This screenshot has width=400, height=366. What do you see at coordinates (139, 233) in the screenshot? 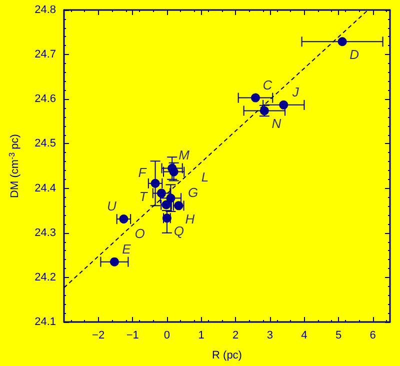
I see `annotation: O` at bounding box center [139, 233].